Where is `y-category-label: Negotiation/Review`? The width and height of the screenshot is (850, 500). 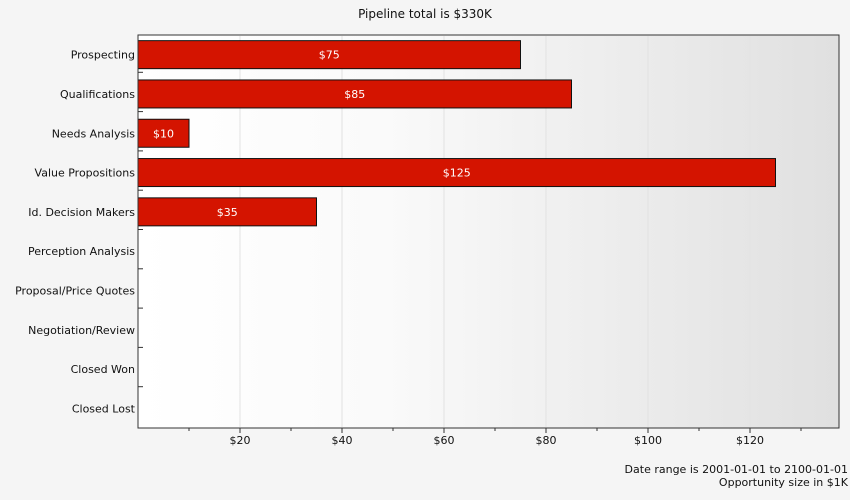
y-category-label: Negotiation/Review is located at coordinates (81, 330).